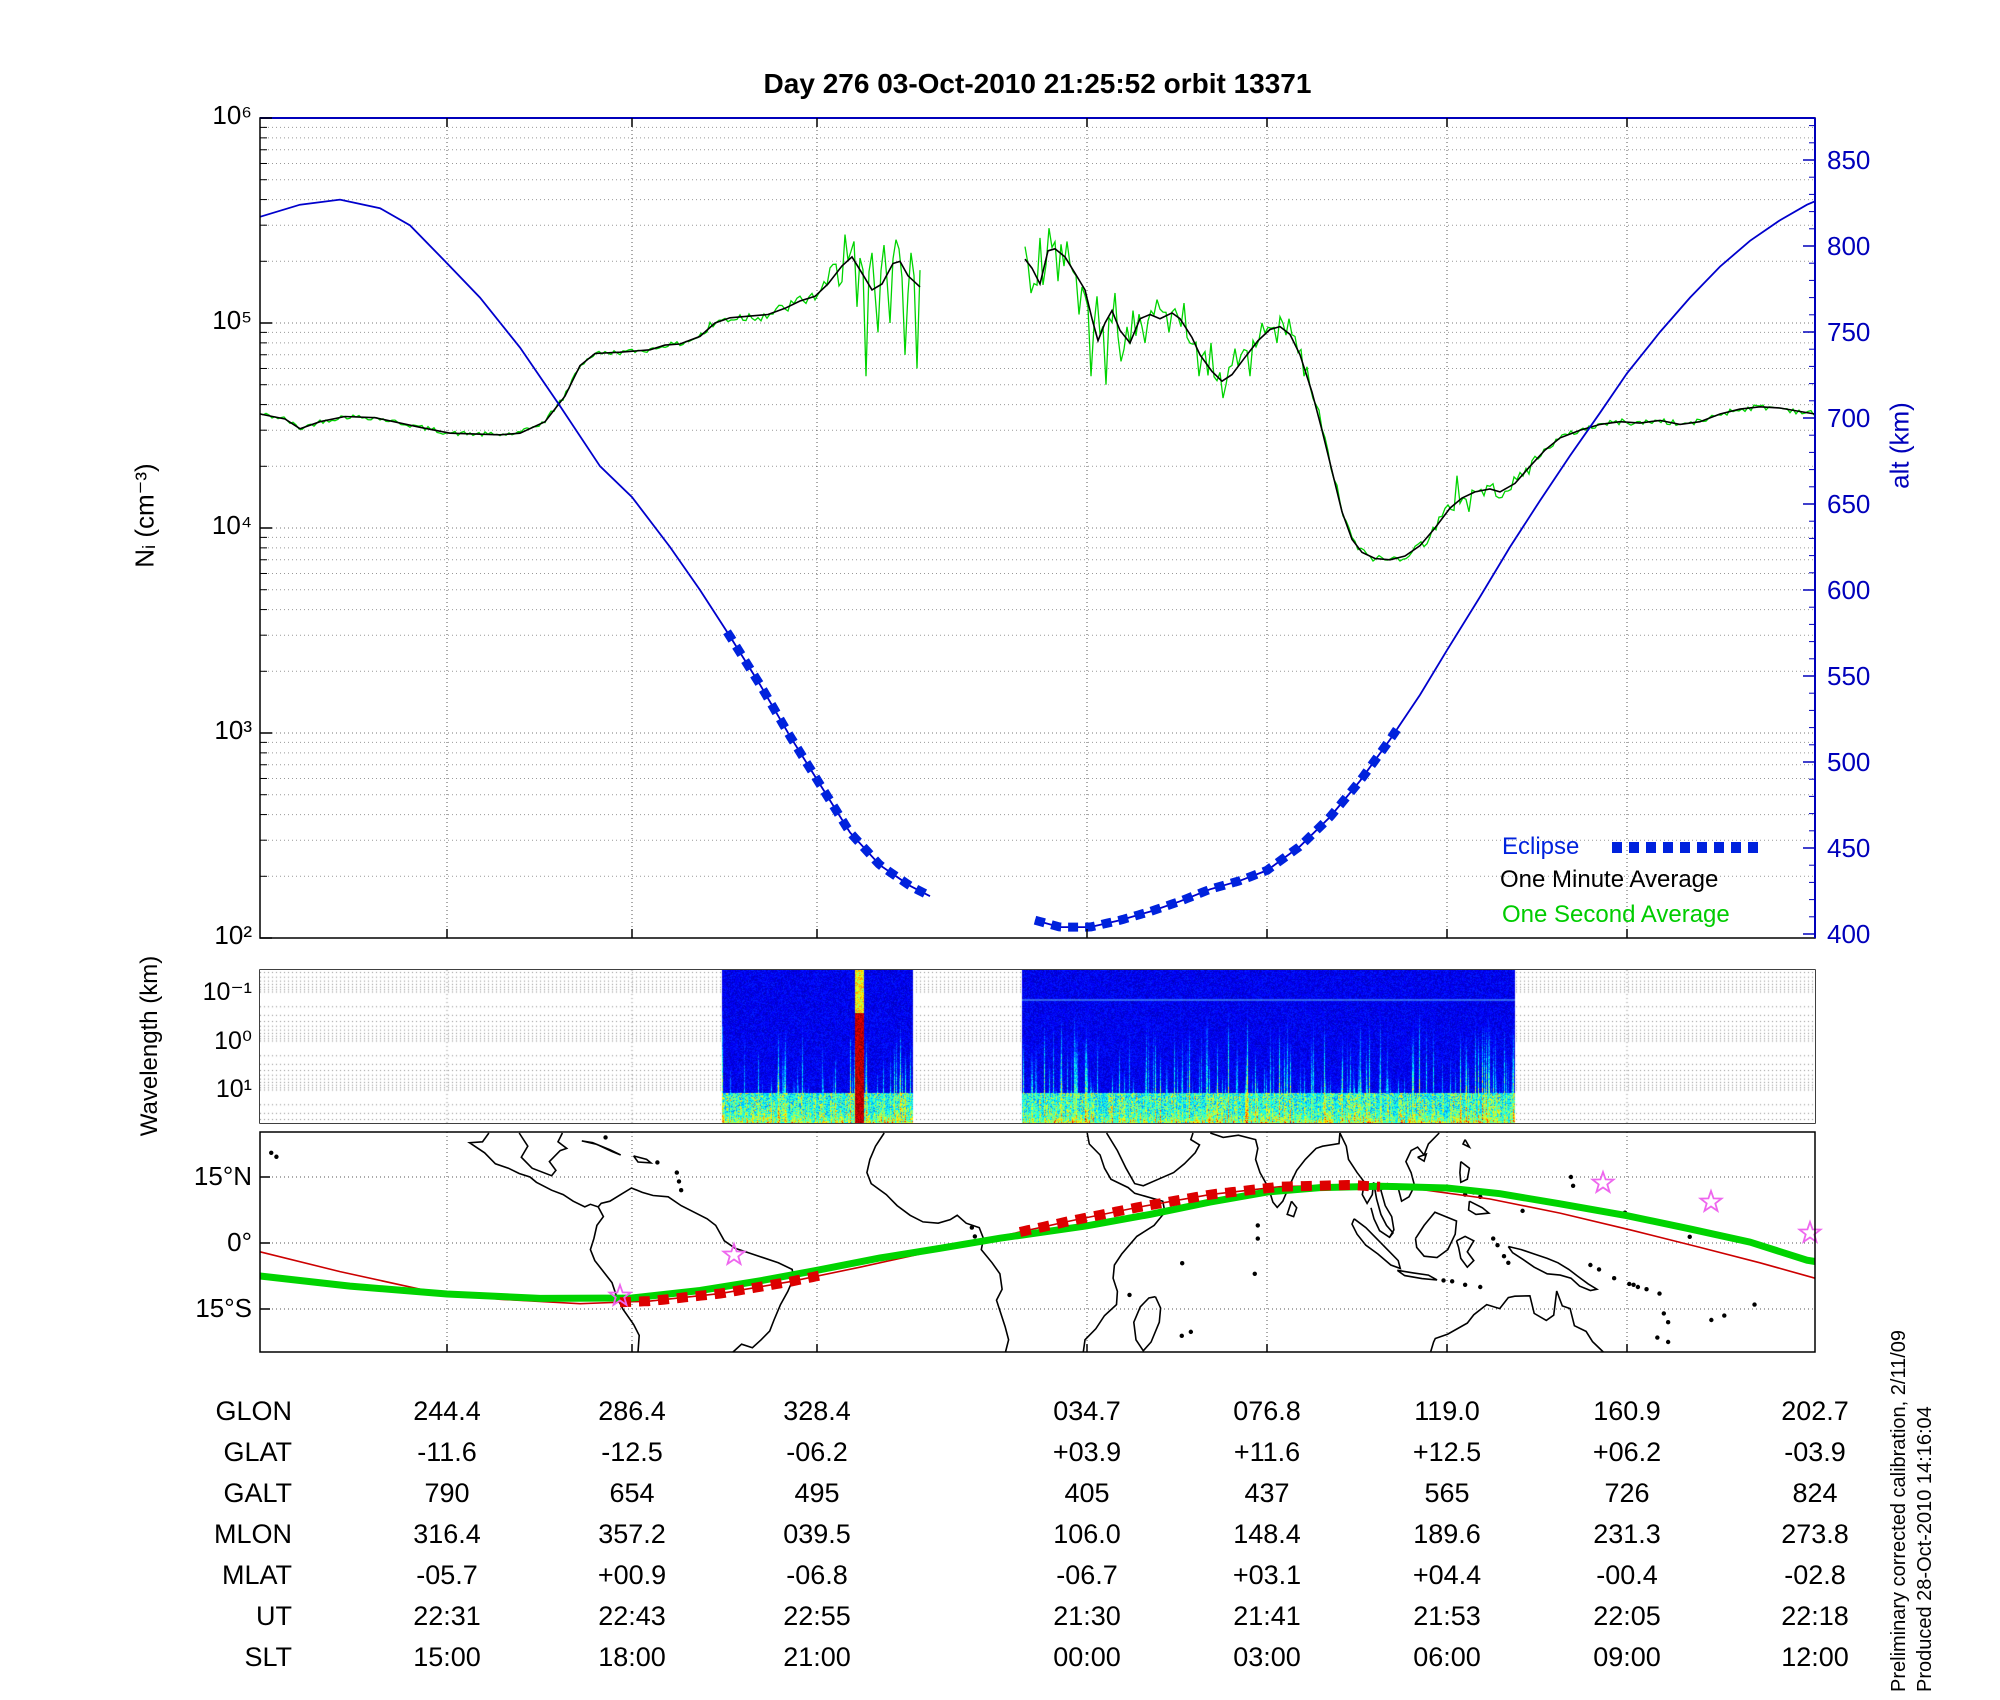  Describe the element at coordinates (817, 1452) in the screenshot. I see `table-cell: -06.2` at that location.